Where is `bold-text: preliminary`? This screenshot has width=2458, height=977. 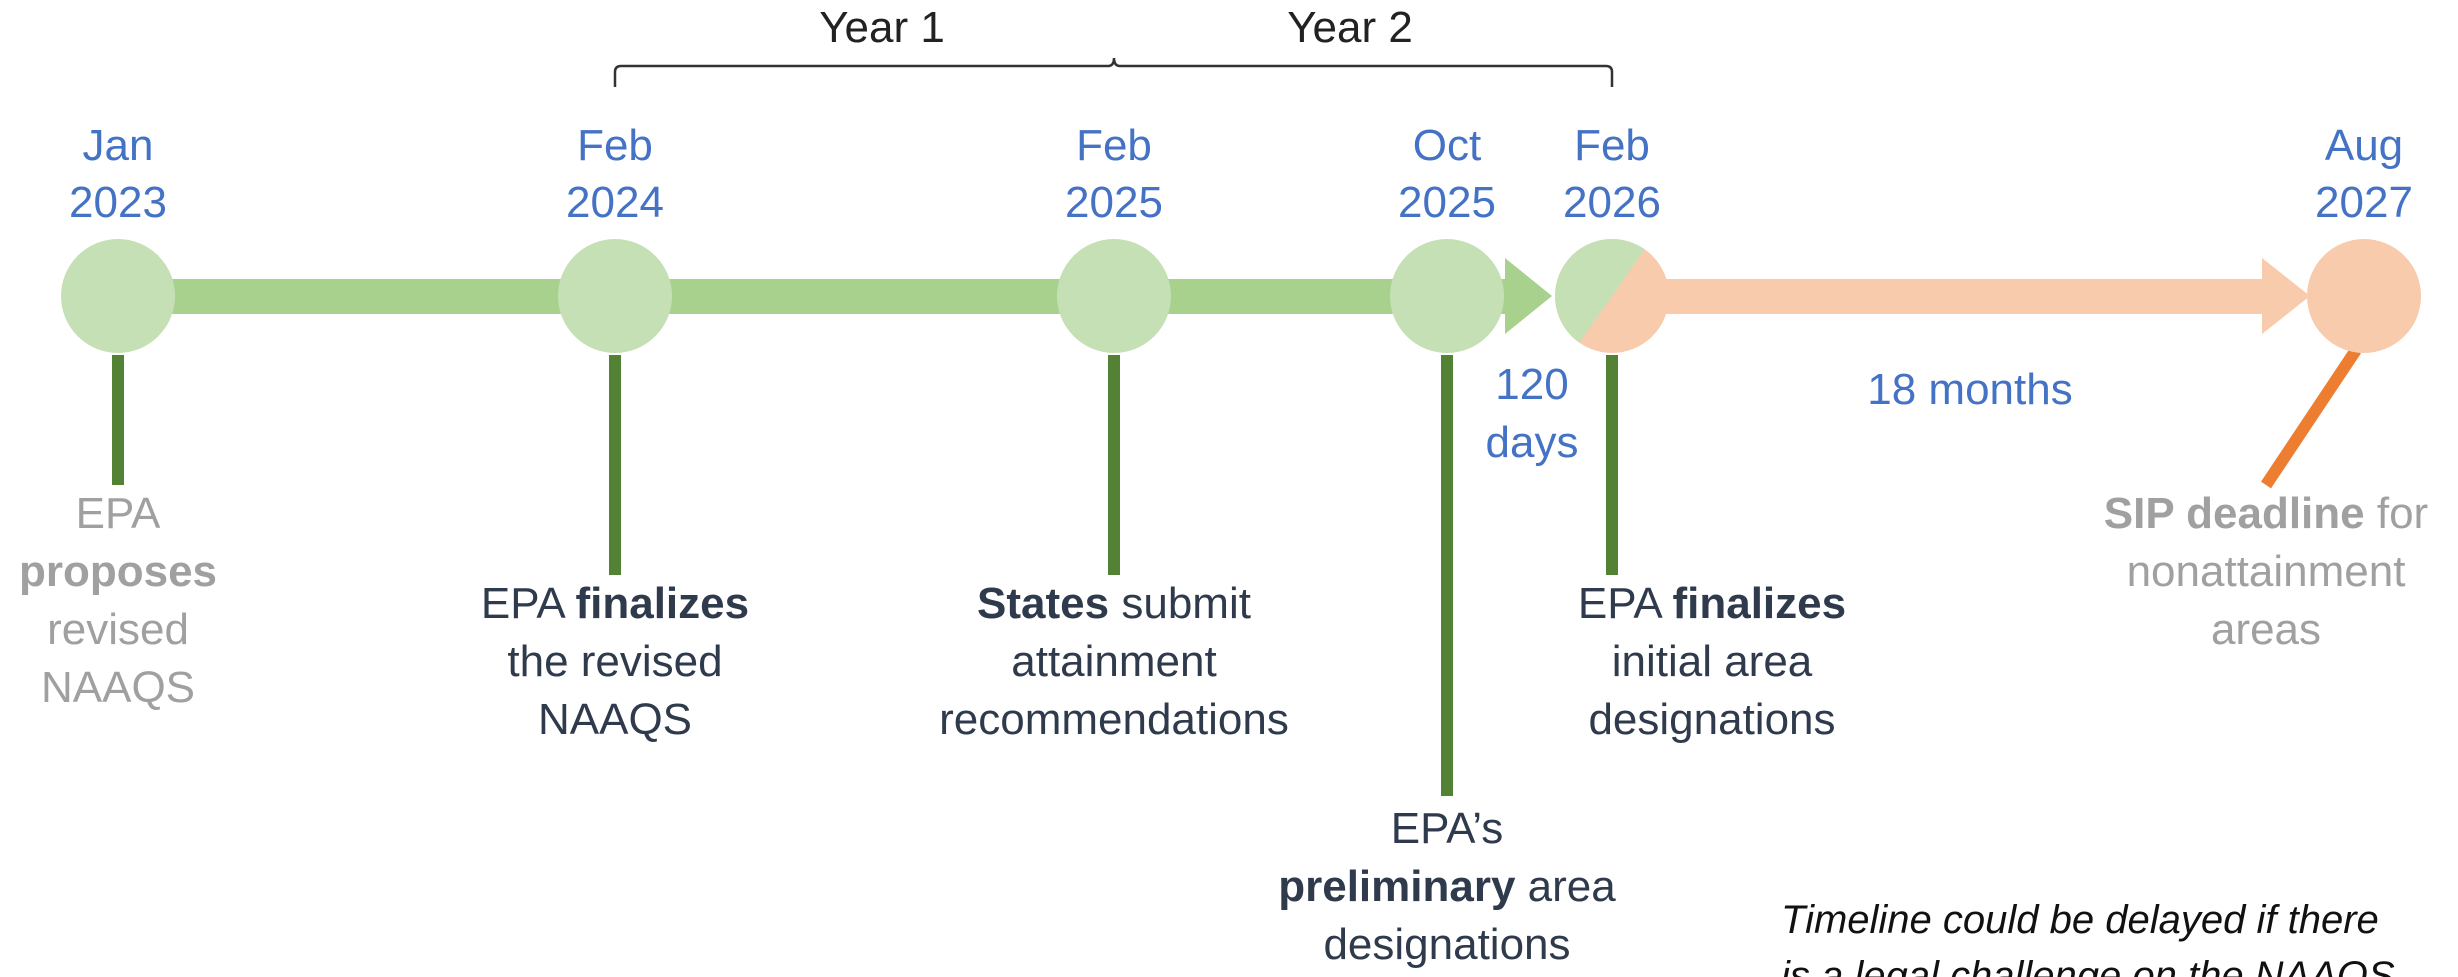 bold-text: preliminary is located at coordinates (1397, 886).